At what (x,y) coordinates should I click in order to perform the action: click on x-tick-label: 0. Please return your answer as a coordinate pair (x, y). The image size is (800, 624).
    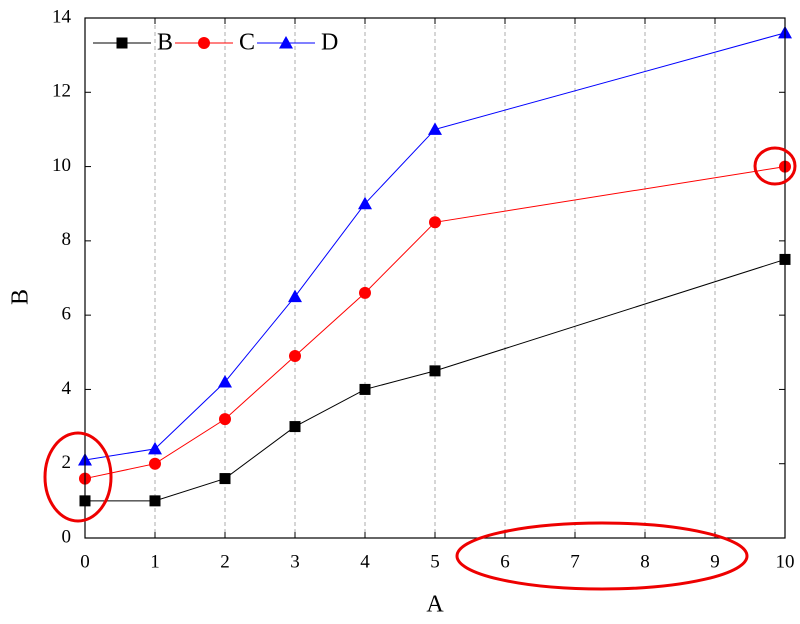
    Looking at the image, I should click on (85, 561).